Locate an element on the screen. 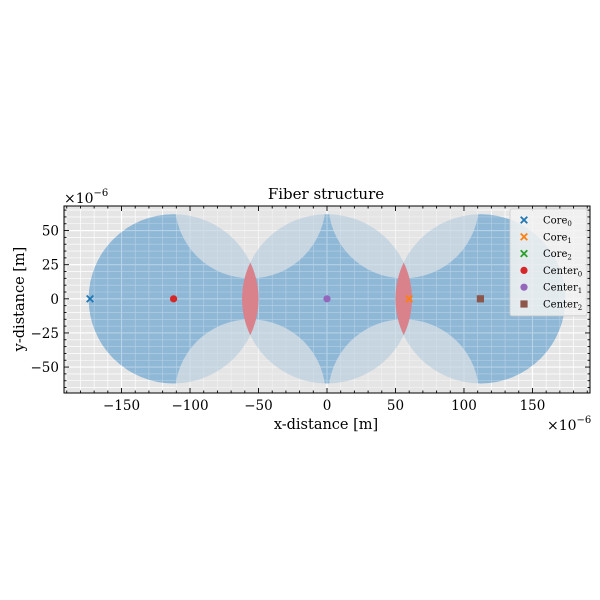 This screenshot has width=600, height=600. y-tick-label: 25 is located at coordinates (50, 266).